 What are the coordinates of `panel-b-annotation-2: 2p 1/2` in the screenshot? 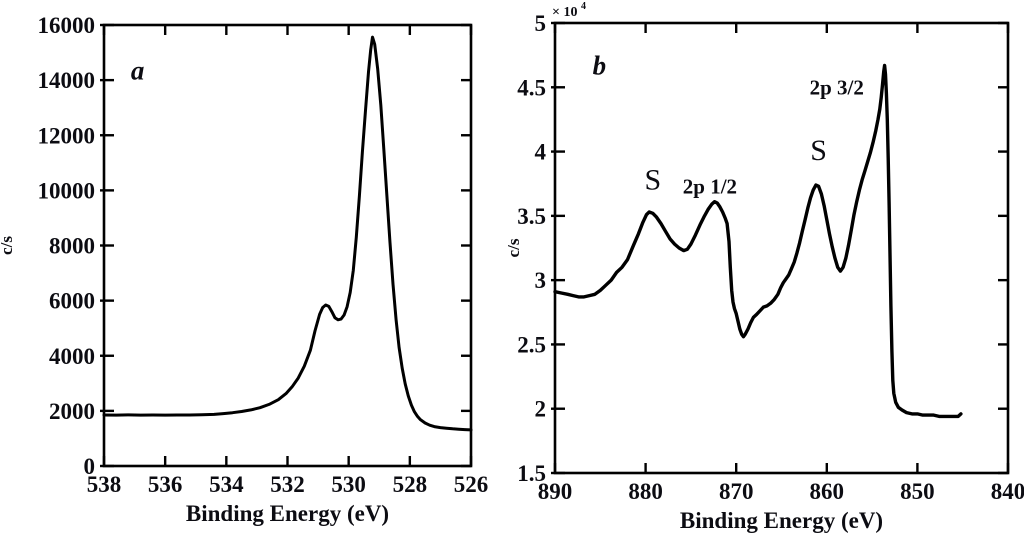 It's located at (710, 186).